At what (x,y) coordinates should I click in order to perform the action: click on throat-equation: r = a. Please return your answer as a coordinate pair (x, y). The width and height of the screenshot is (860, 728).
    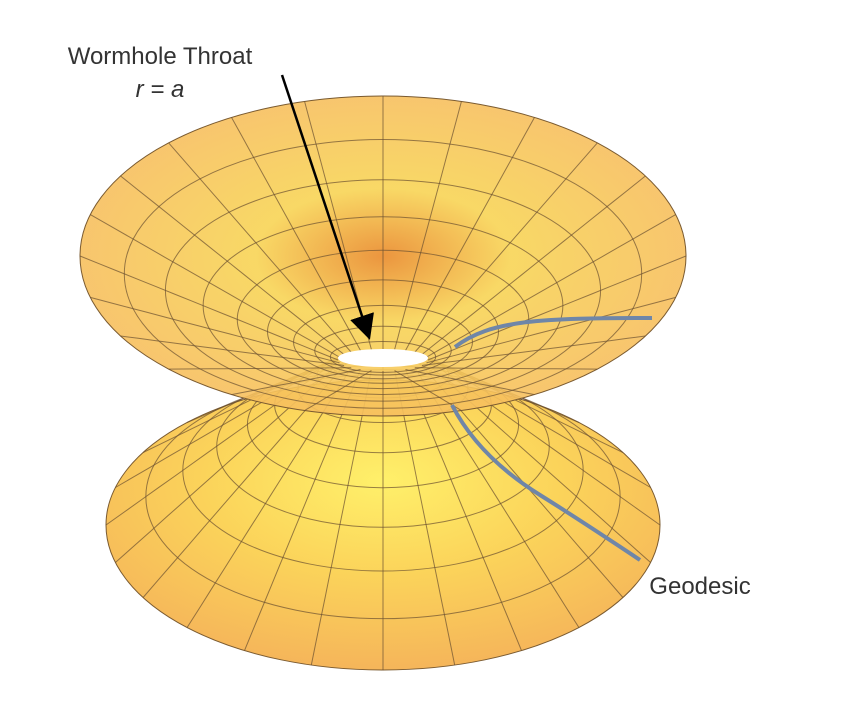
    Looking at the image, I should click on (160, 89).